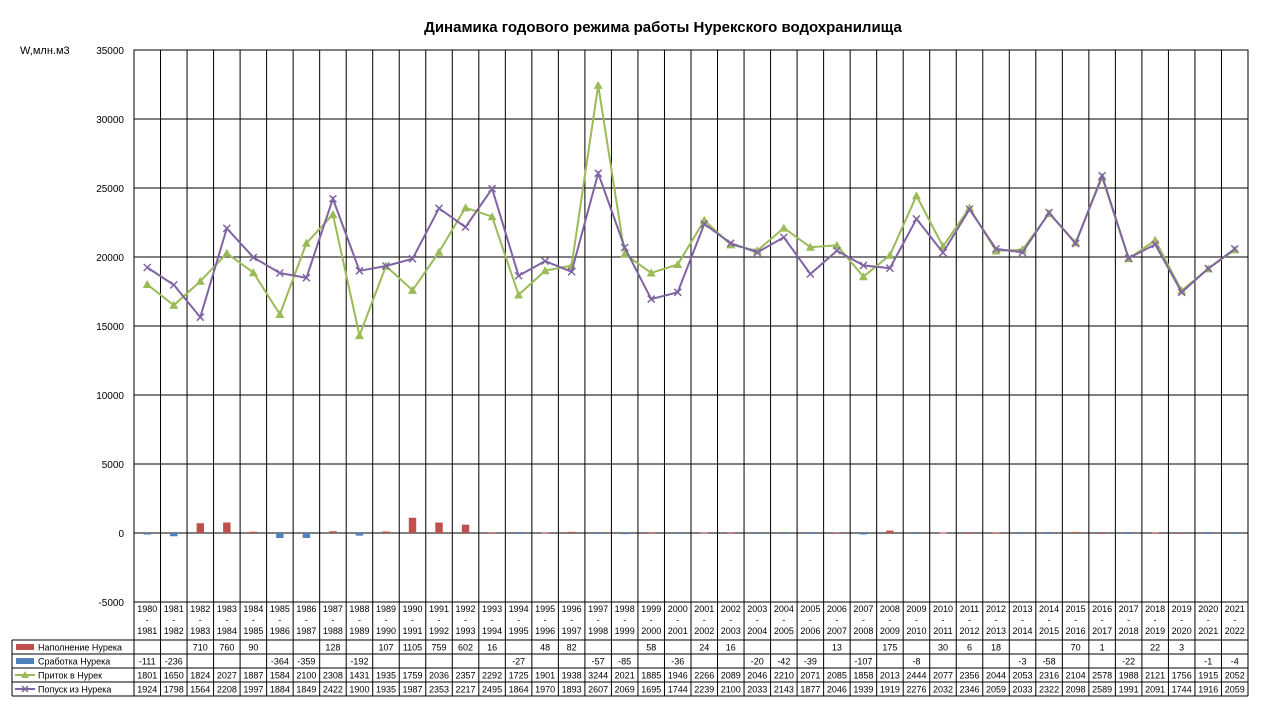  What do you see at coordinates (412, 609) in the screenshot?
I see `category-label-line: 1990` at bounding box center [412, 609].